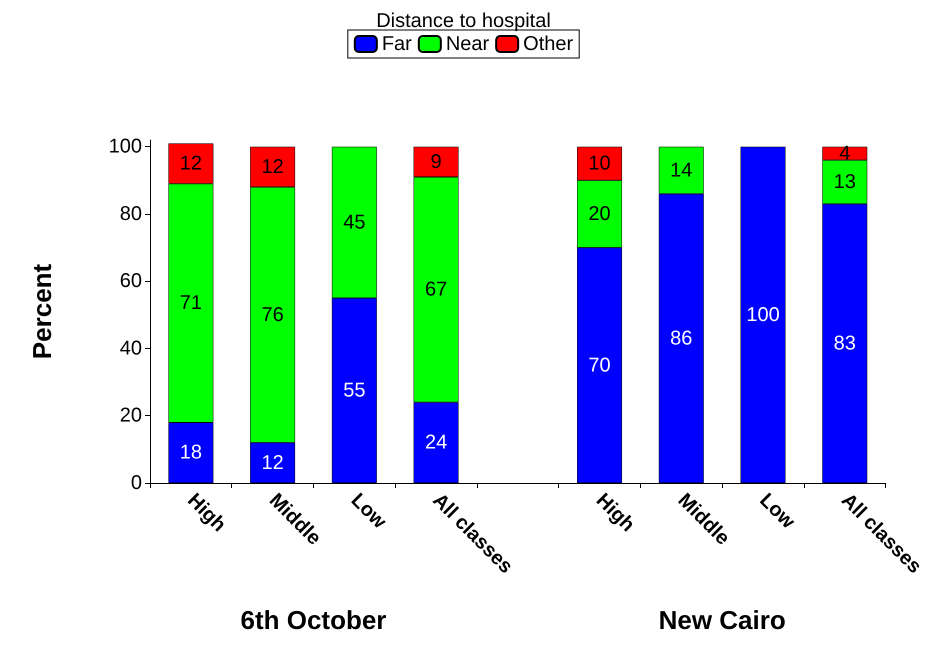 This screenshot has height=658, width=927. I want to click on text: New Cairo, so click(722, 620).